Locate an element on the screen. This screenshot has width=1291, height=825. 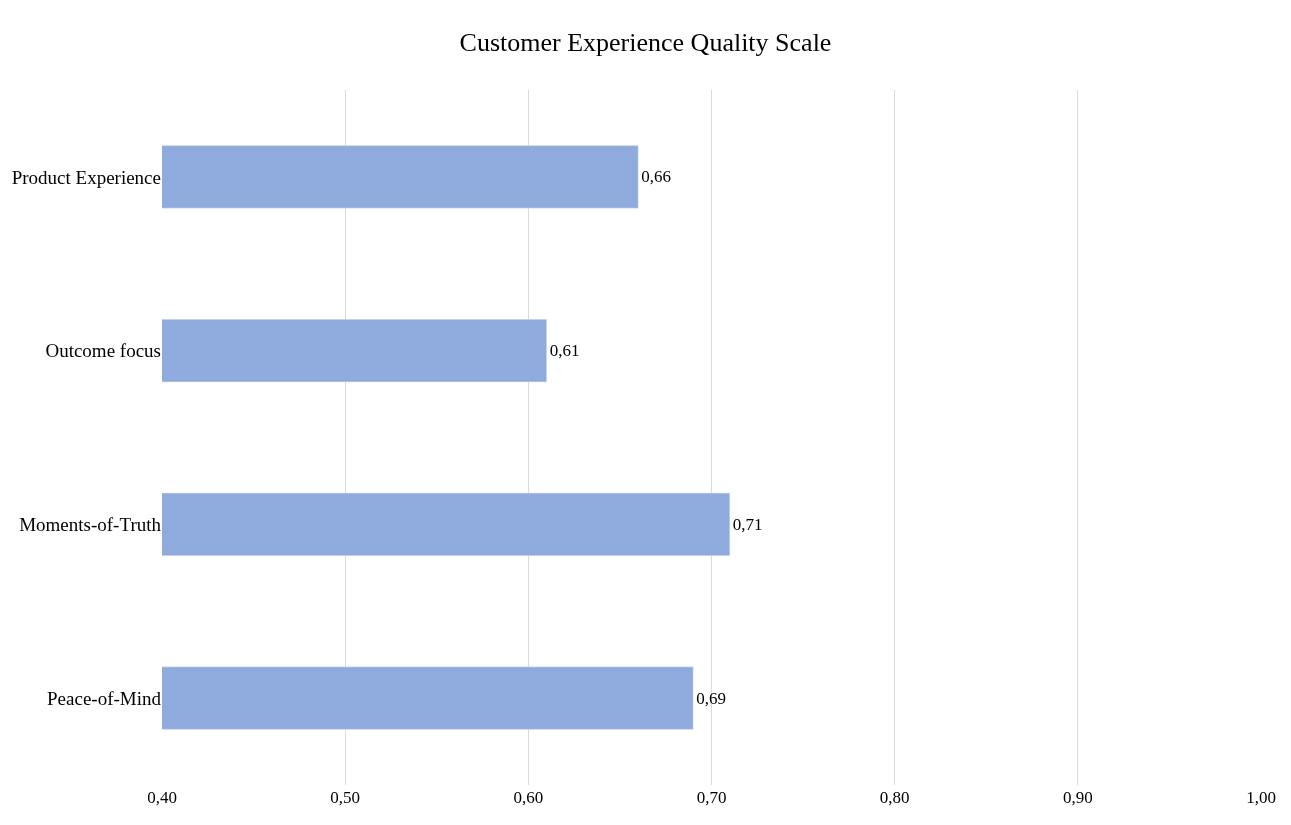
data-label: 0,69 is located at coordinates (711, 698).